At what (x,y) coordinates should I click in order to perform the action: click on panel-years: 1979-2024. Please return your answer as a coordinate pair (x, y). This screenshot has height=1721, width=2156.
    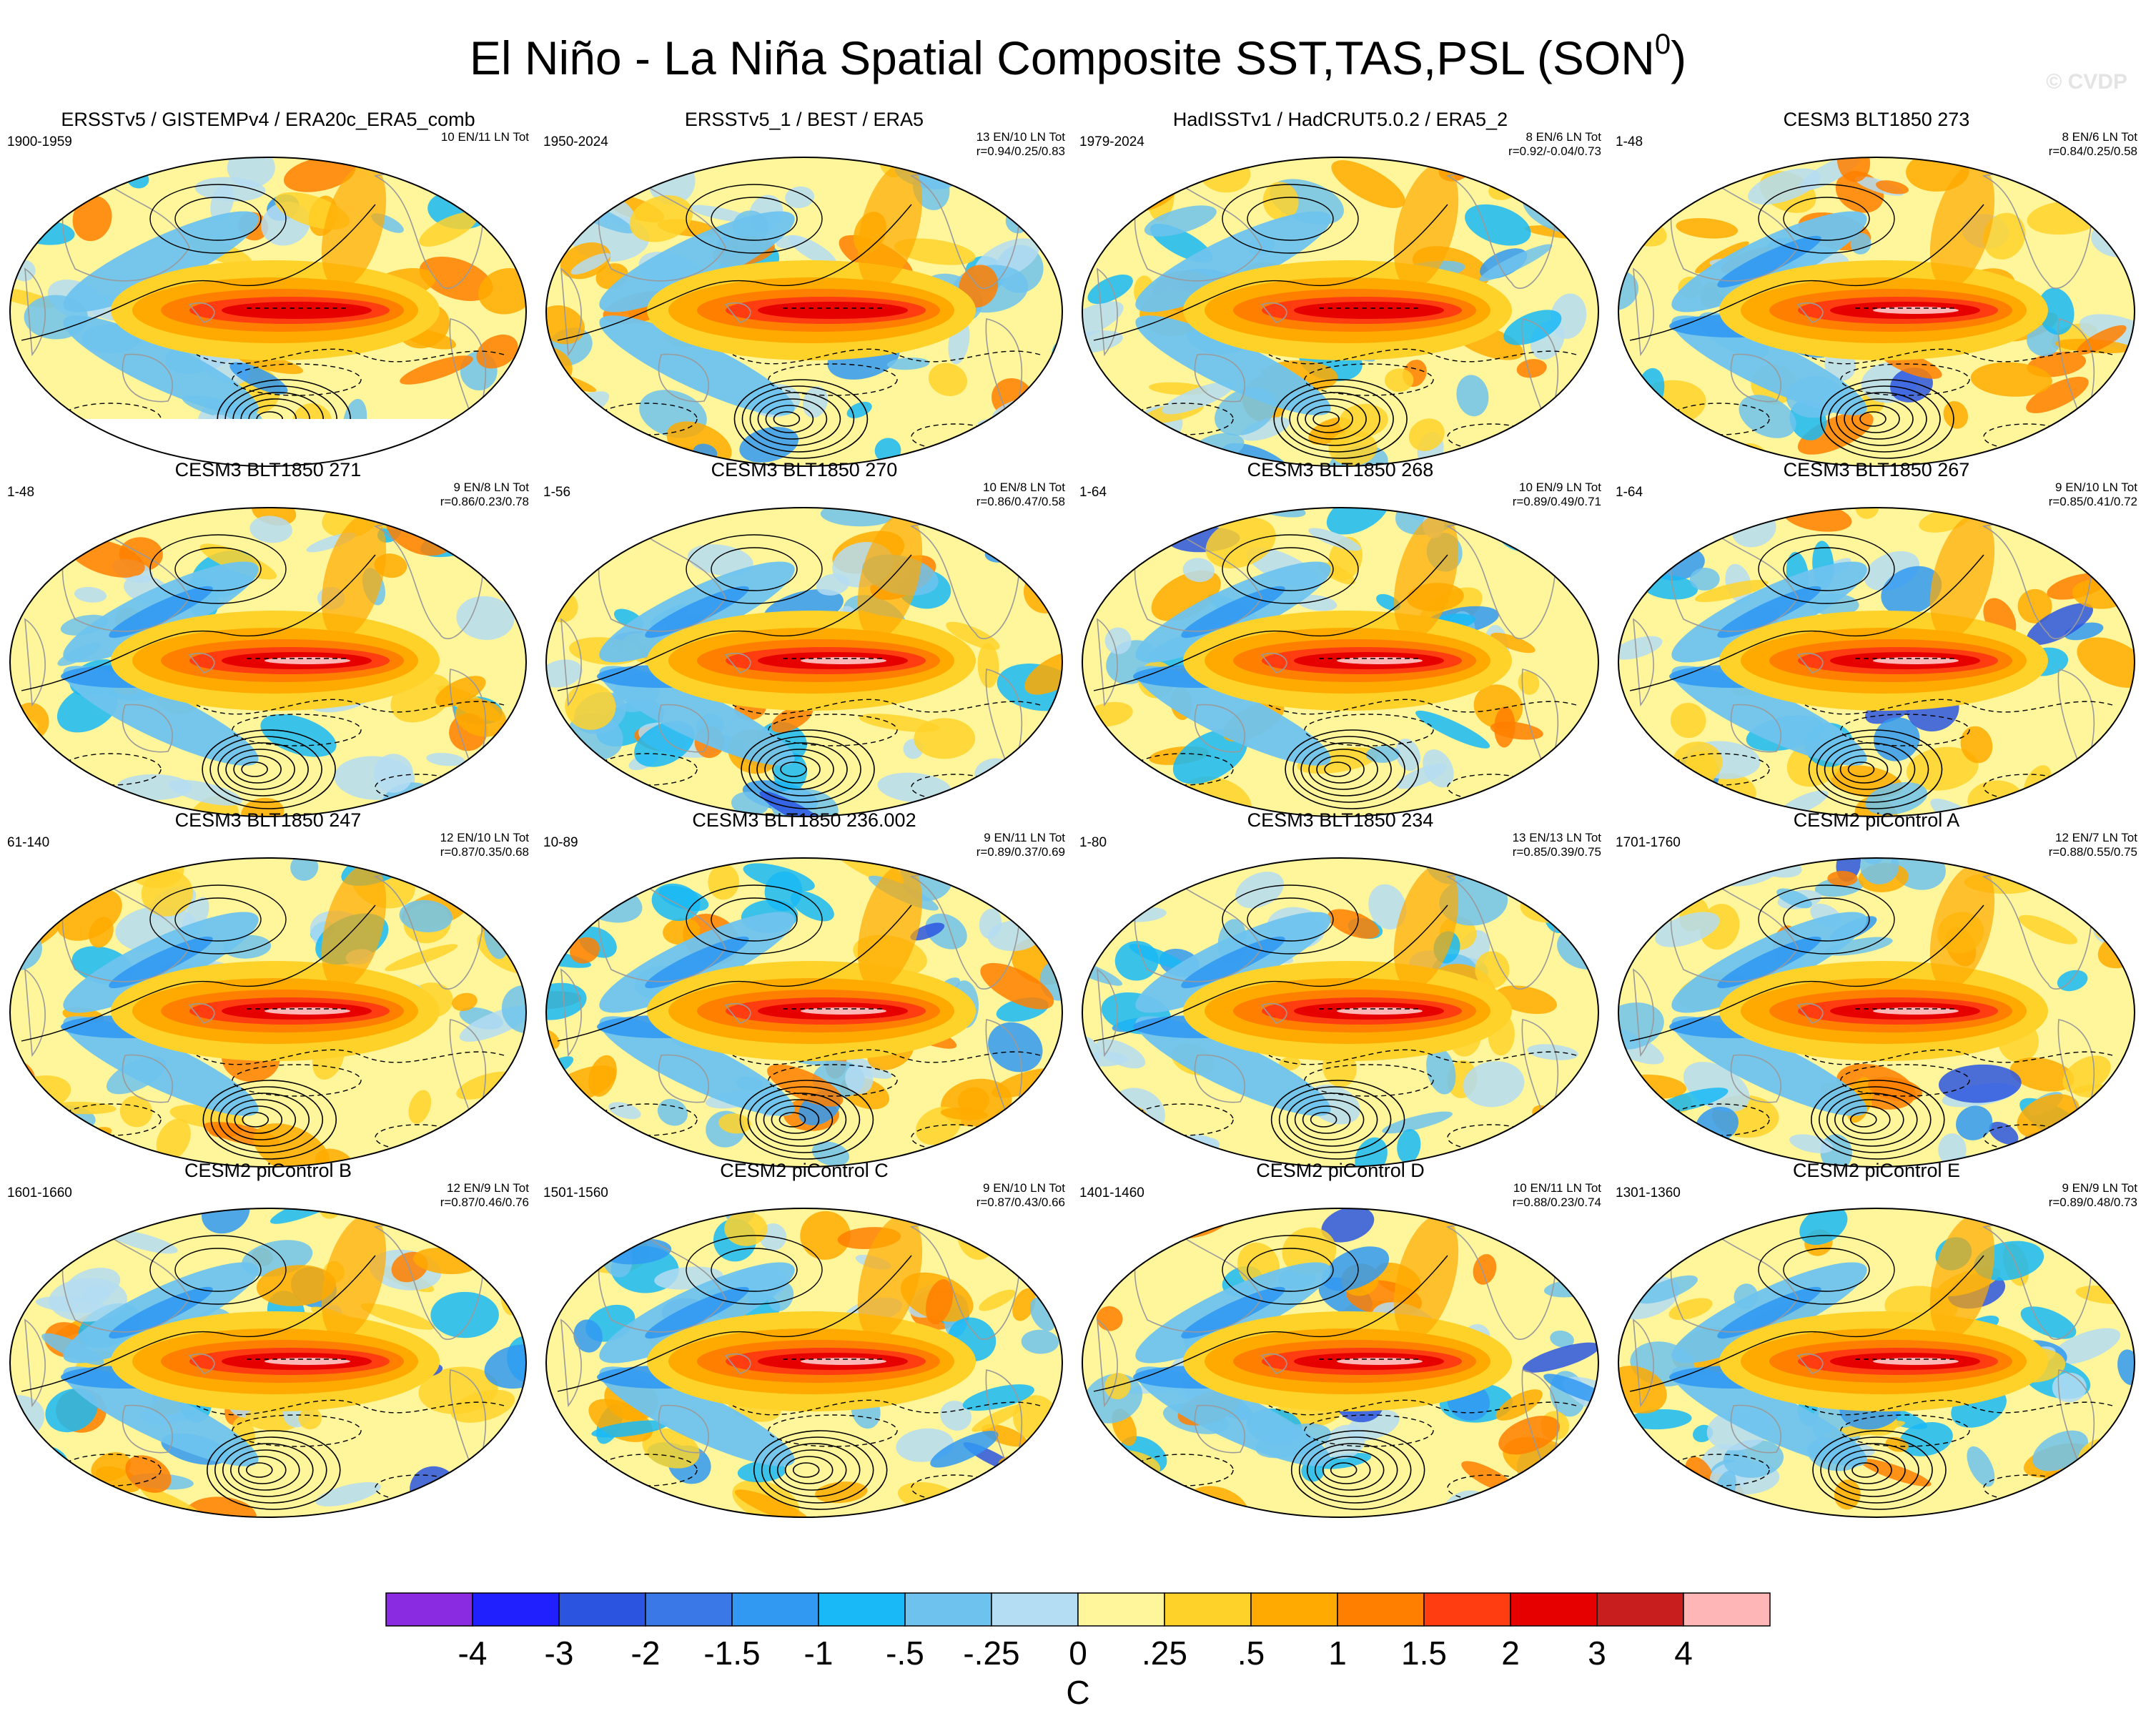
    Looking at the image, I should click on (1111, 141).